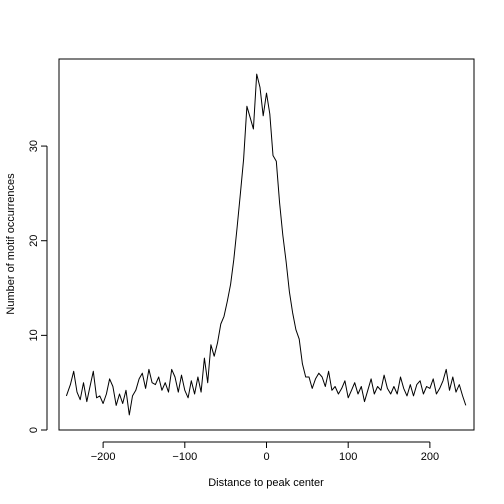 Image resolution: width=504 pixels, height=504 pixels. What do you see at coordinates (103, 457) in the screenshot?
I see `x-tick-label: −200` at bounding box center [103, 457].